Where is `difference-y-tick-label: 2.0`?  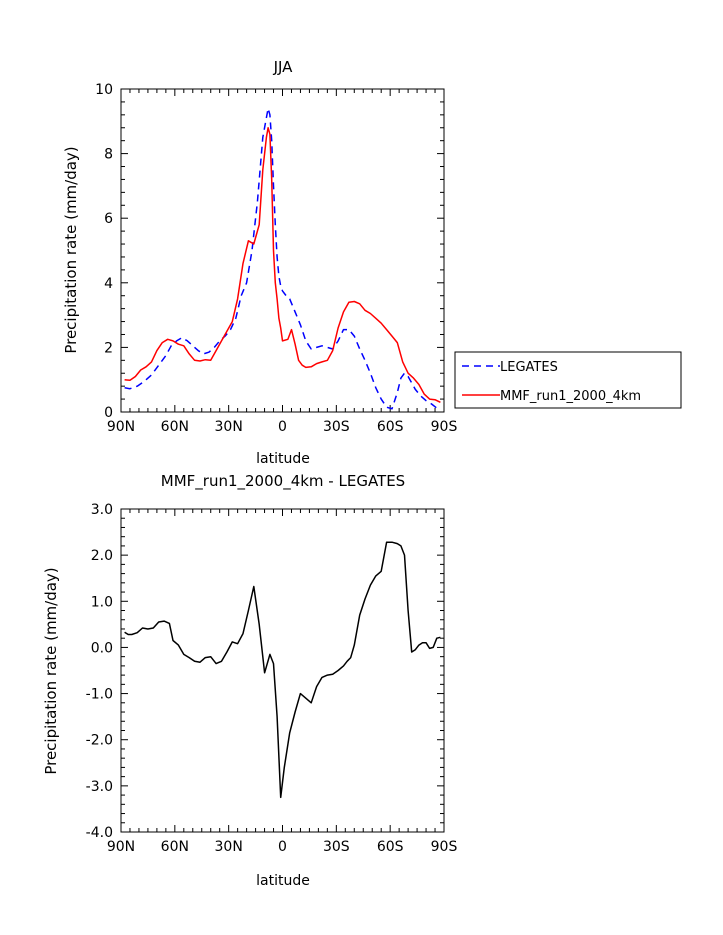
difference-y-tick-label: 2.0 is located at coordinates (102, 556).